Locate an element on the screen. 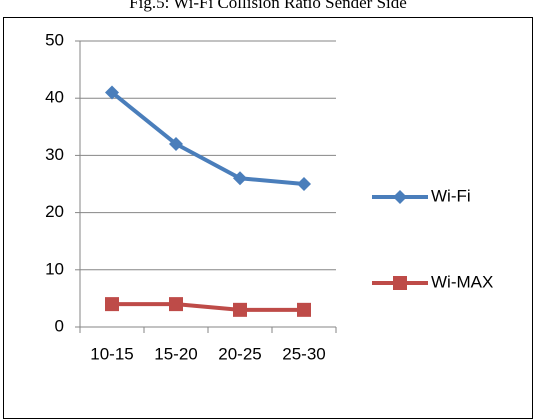  y-tick-label: 40 is located at coordinates (54, 97).